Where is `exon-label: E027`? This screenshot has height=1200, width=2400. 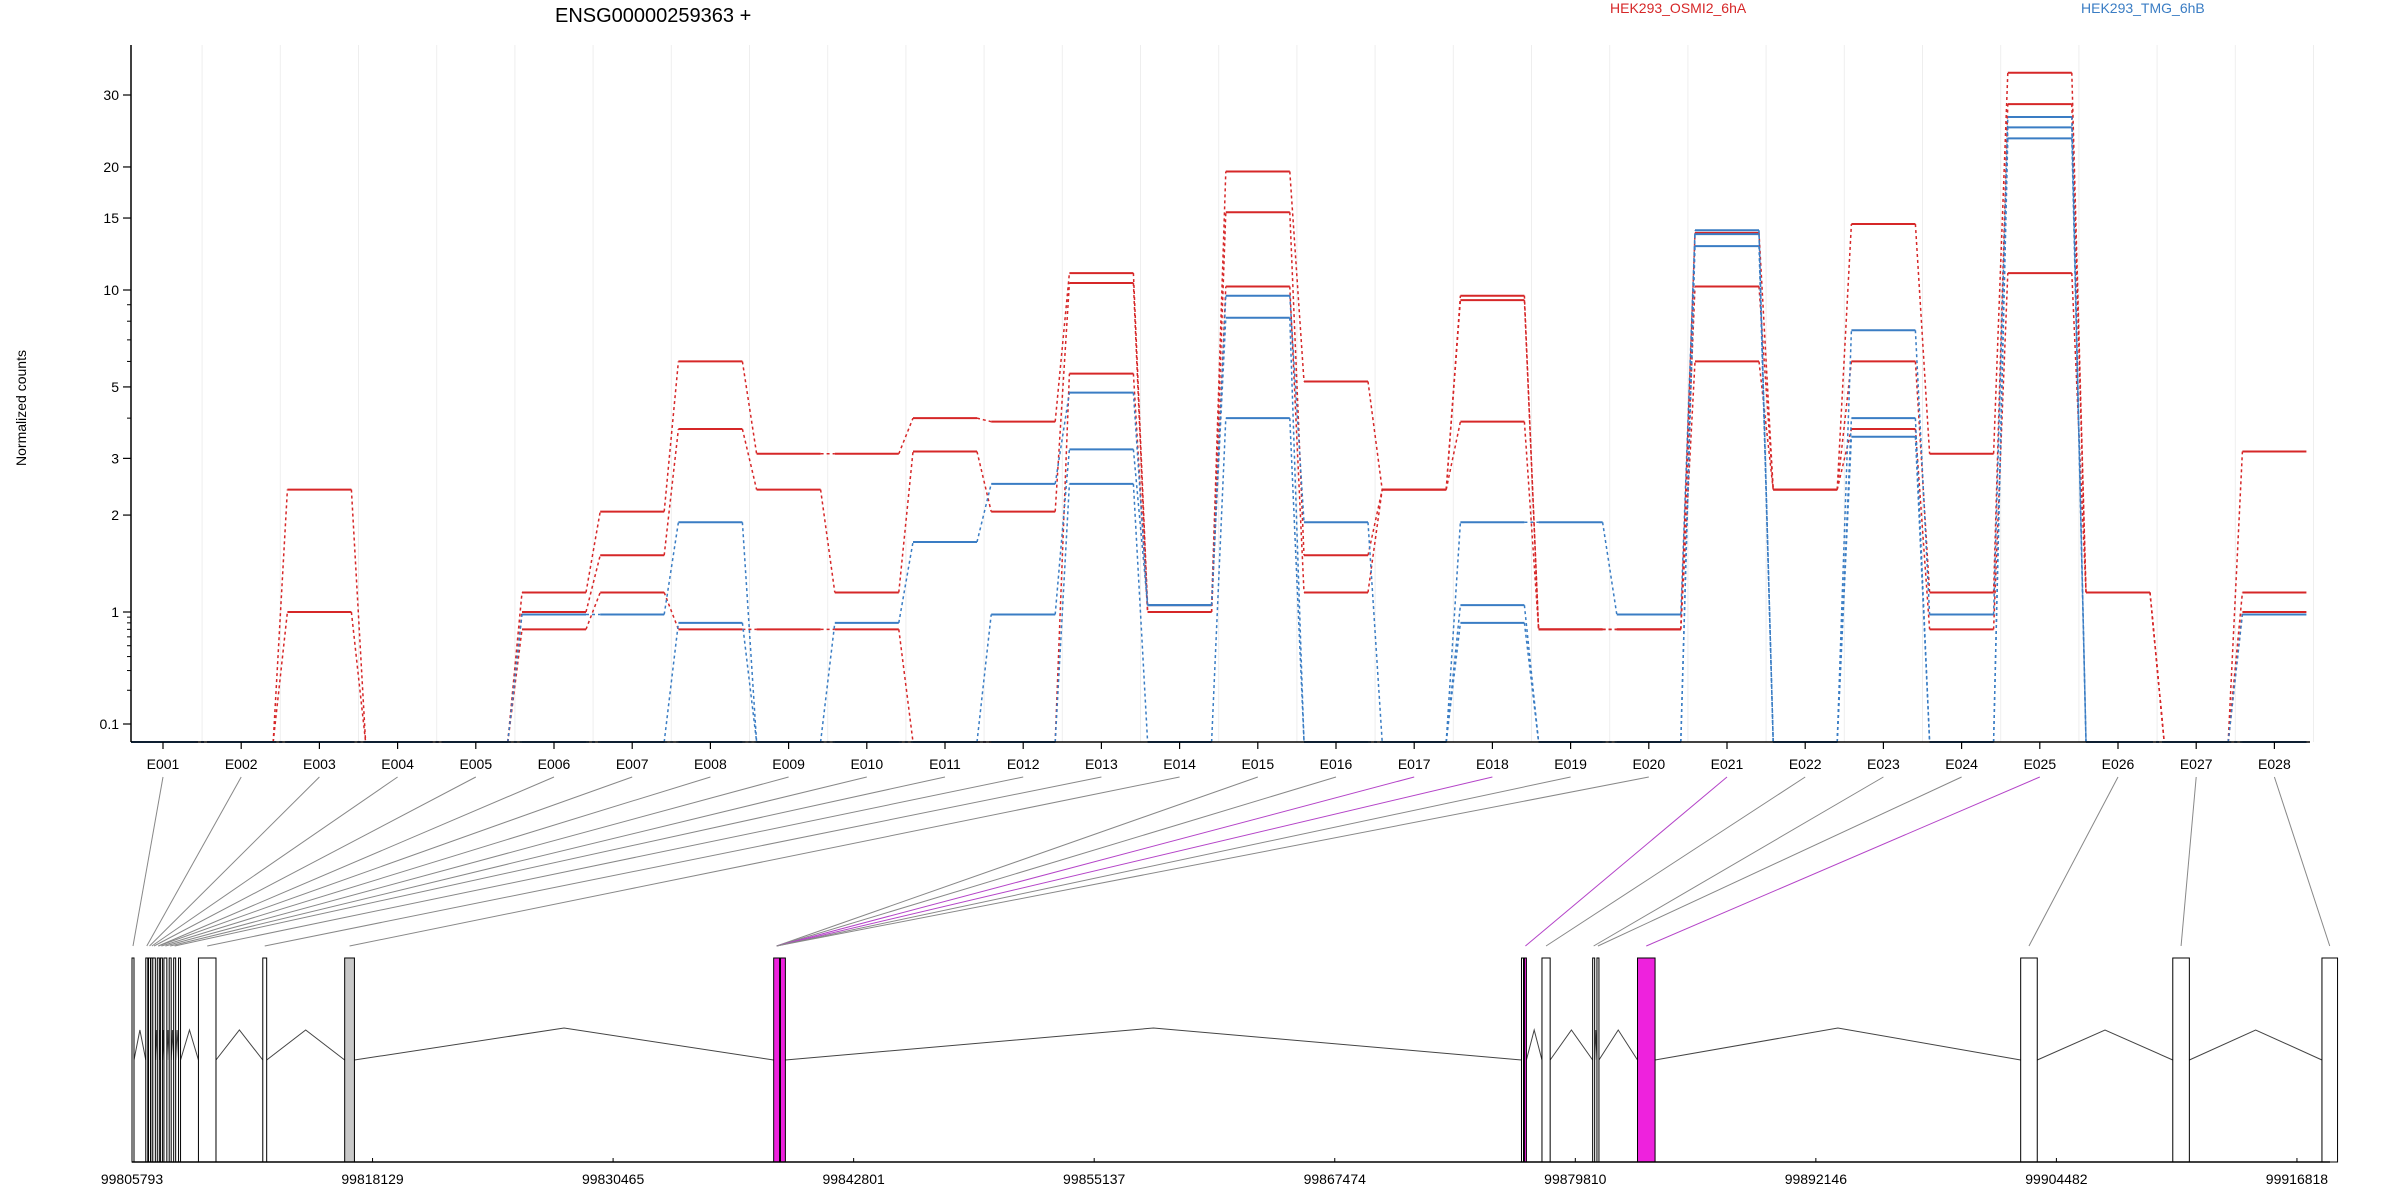
exon-label: E027 is located at coordinates (2196, 764).